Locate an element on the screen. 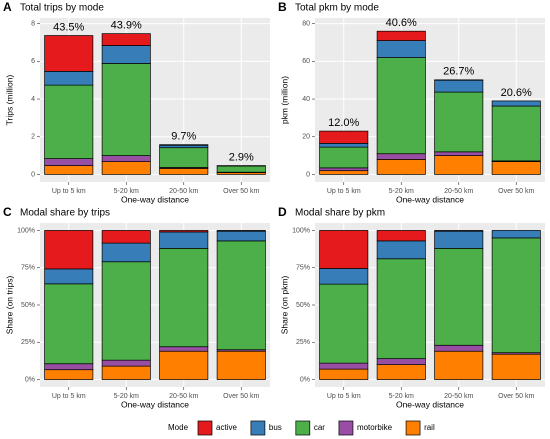  share-label: 40.6% is located at coordinates (401, 23).